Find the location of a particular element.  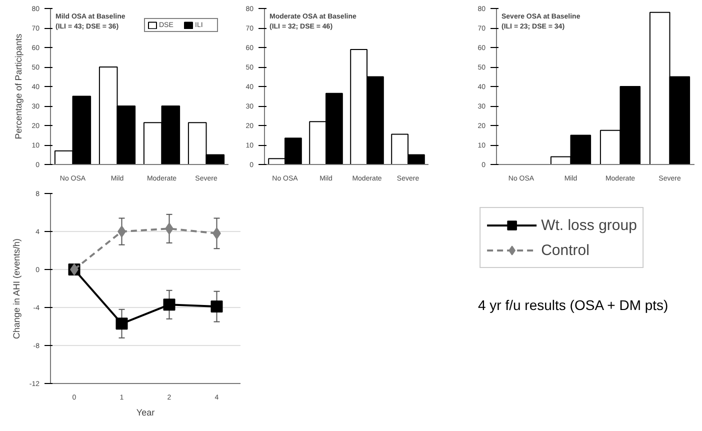

y-axis-title: Percentage of Participants is located at coordinates (19, 86).